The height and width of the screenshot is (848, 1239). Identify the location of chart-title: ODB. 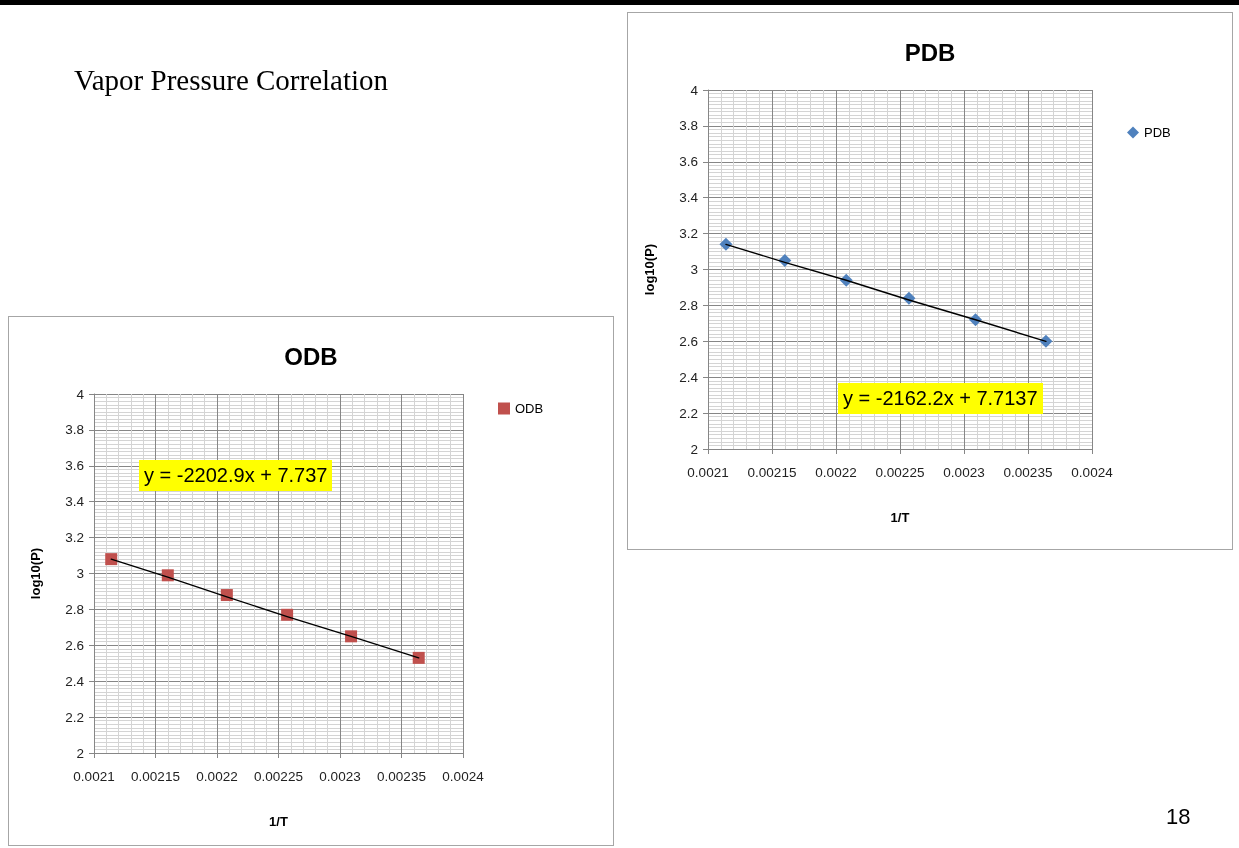
(311, 356).